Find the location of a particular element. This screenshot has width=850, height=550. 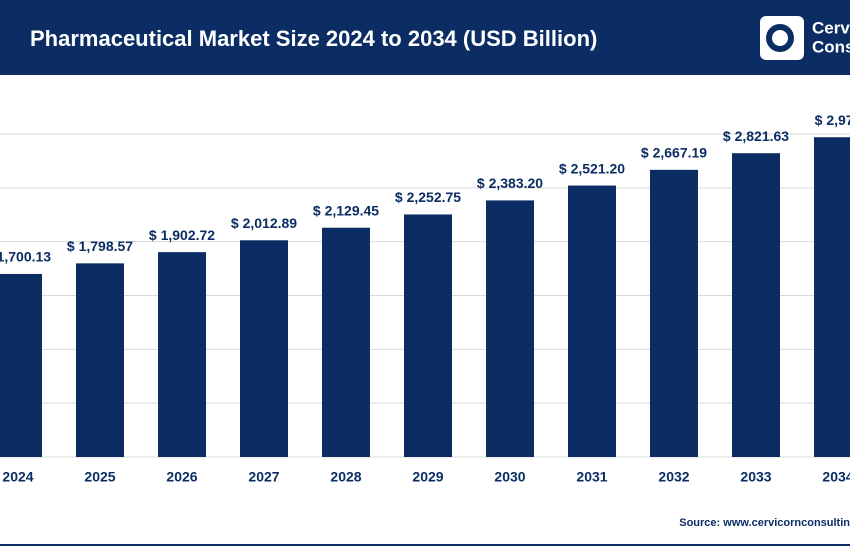

value-label: $ 2,252.75 is located at coordinates (428, 197).